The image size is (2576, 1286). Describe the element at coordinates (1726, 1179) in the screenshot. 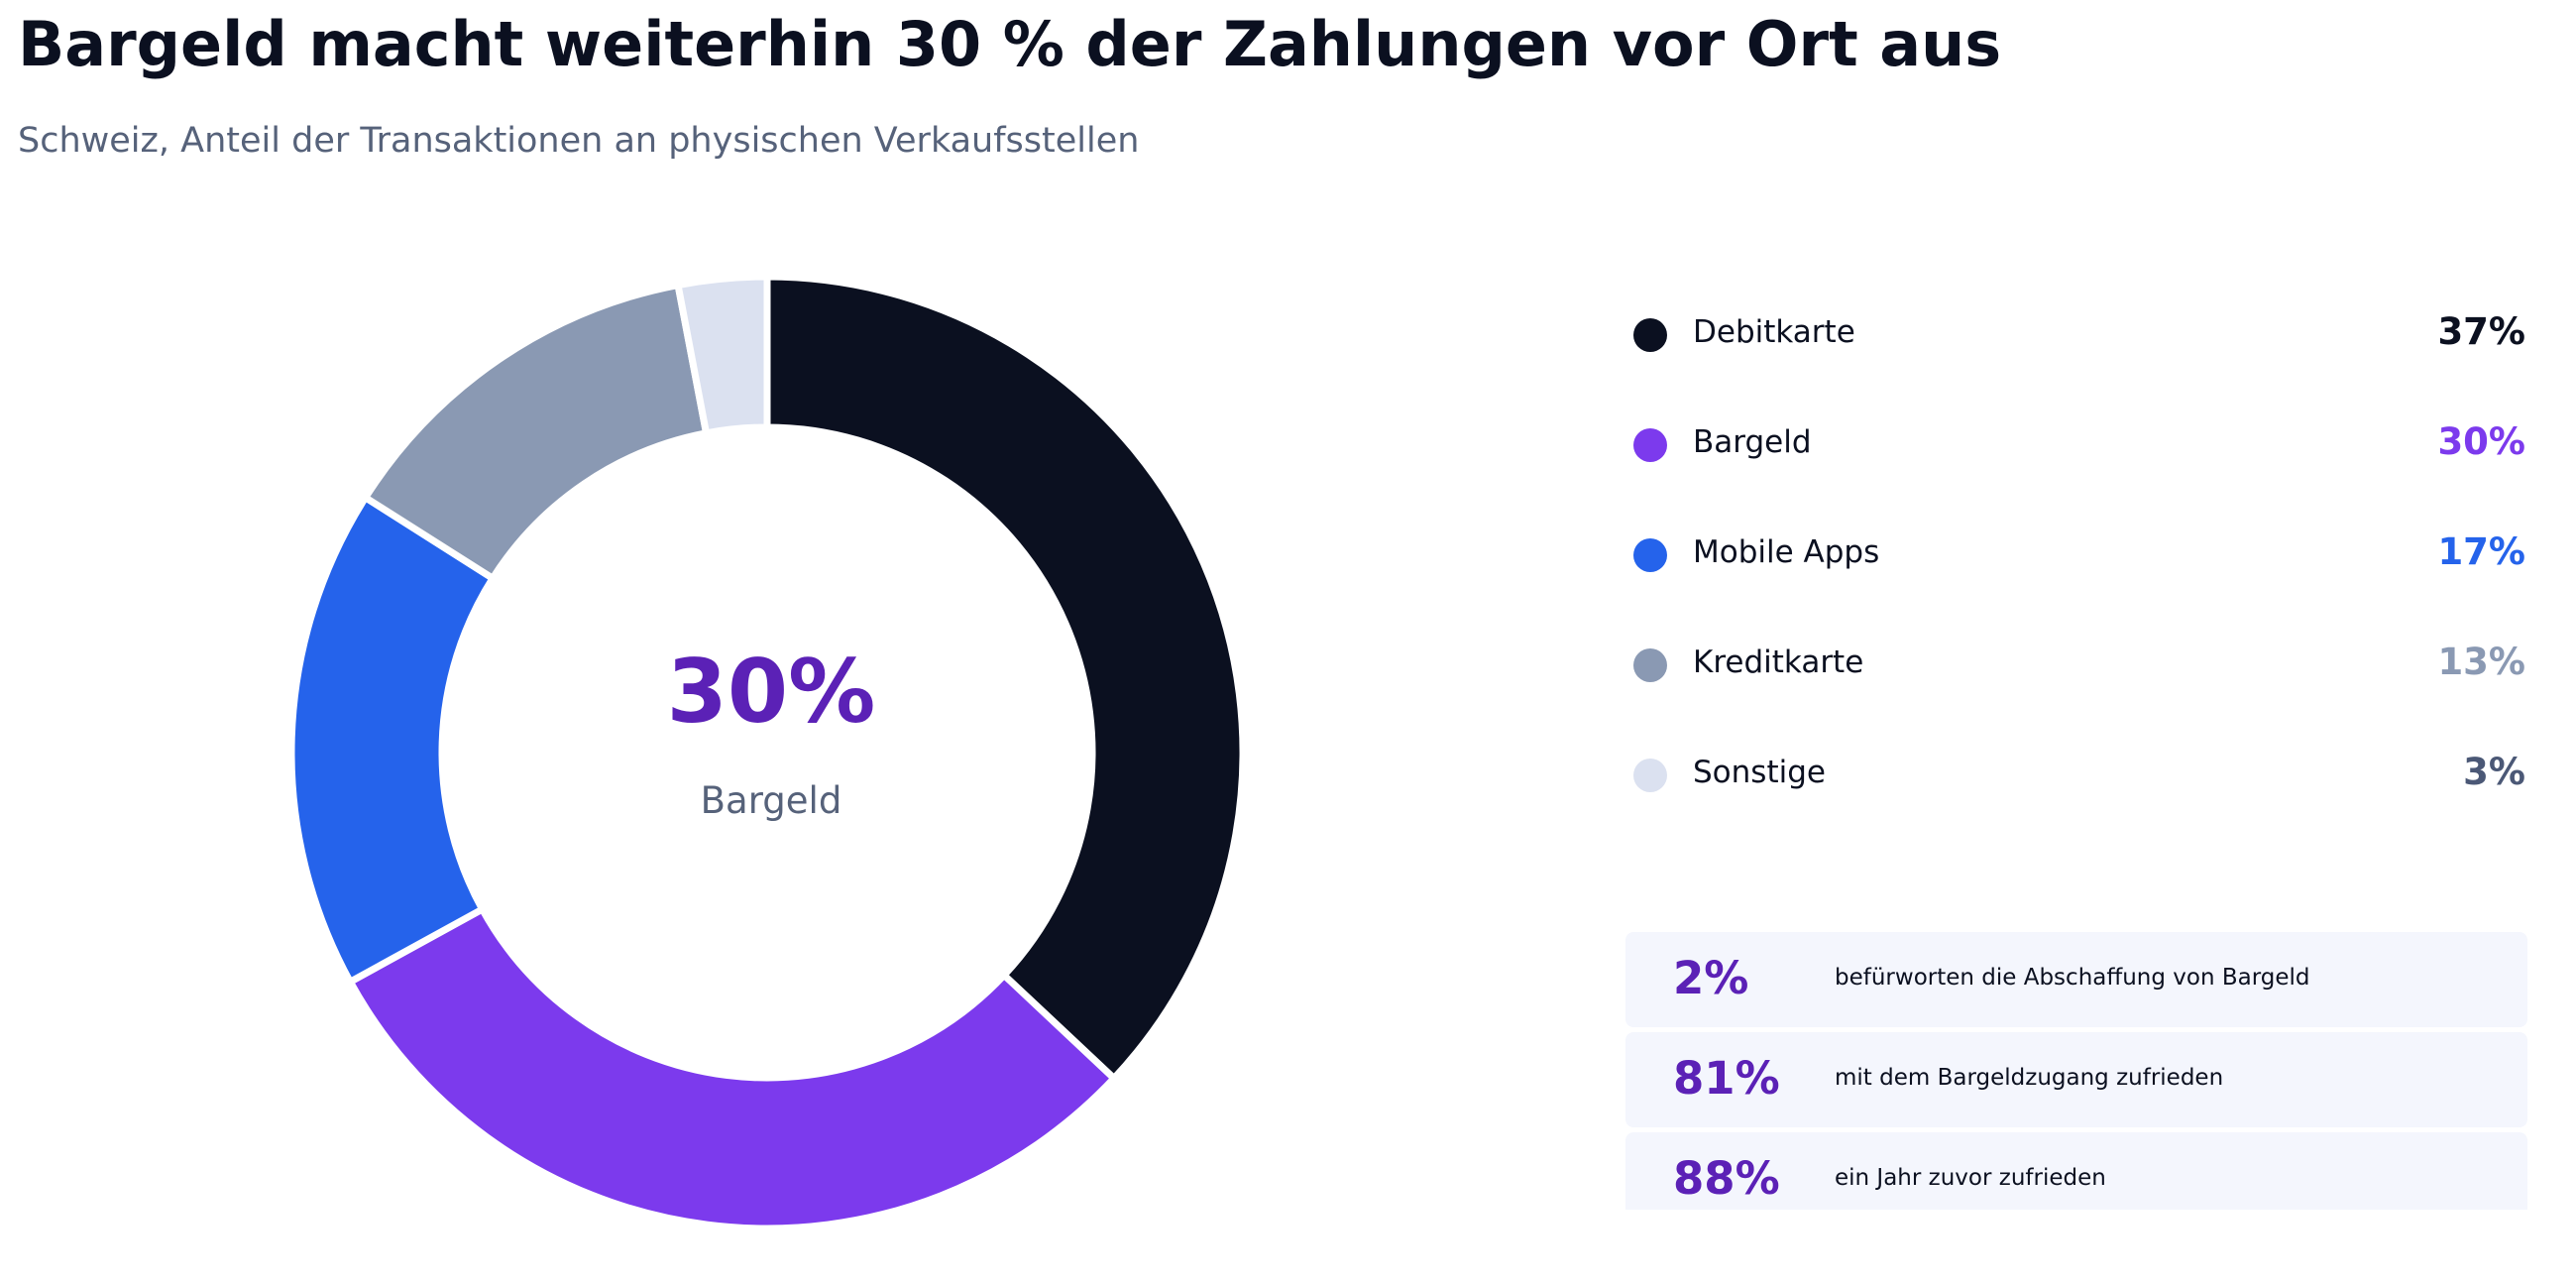

I see `stat-value: 88%` at that location.